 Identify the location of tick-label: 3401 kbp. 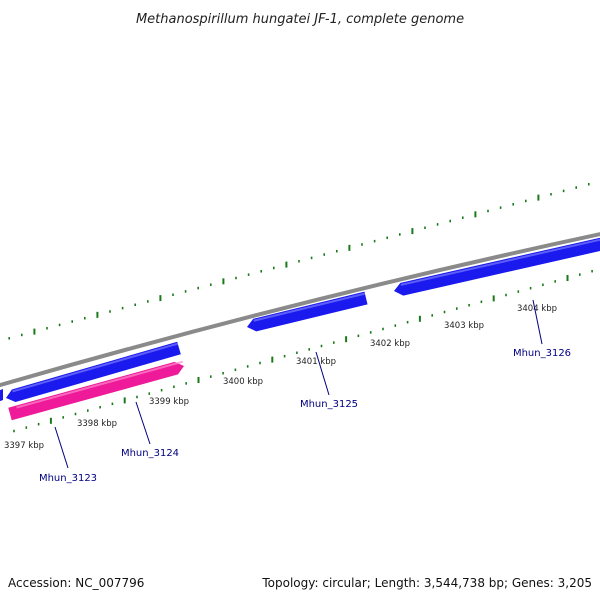
(316, 362).